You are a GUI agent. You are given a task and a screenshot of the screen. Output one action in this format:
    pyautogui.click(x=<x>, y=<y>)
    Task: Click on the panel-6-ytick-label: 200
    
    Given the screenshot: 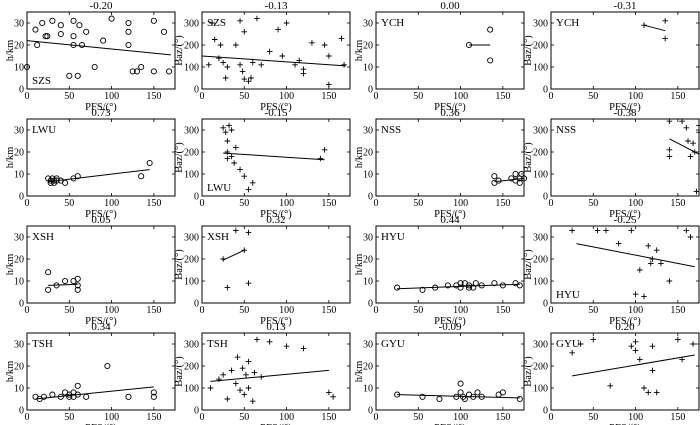 What is the action you would take?
    pyautogui.click(x=191, y=153)
    